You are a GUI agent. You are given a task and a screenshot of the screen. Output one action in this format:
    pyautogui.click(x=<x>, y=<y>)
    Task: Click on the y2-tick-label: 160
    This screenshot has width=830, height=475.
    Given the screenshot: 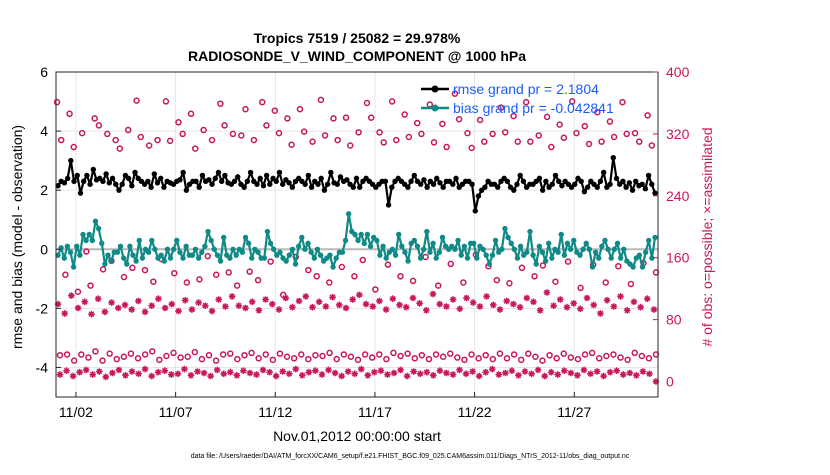 What is the action you would take?
    pyautogui.click(x=678, y=258)
    